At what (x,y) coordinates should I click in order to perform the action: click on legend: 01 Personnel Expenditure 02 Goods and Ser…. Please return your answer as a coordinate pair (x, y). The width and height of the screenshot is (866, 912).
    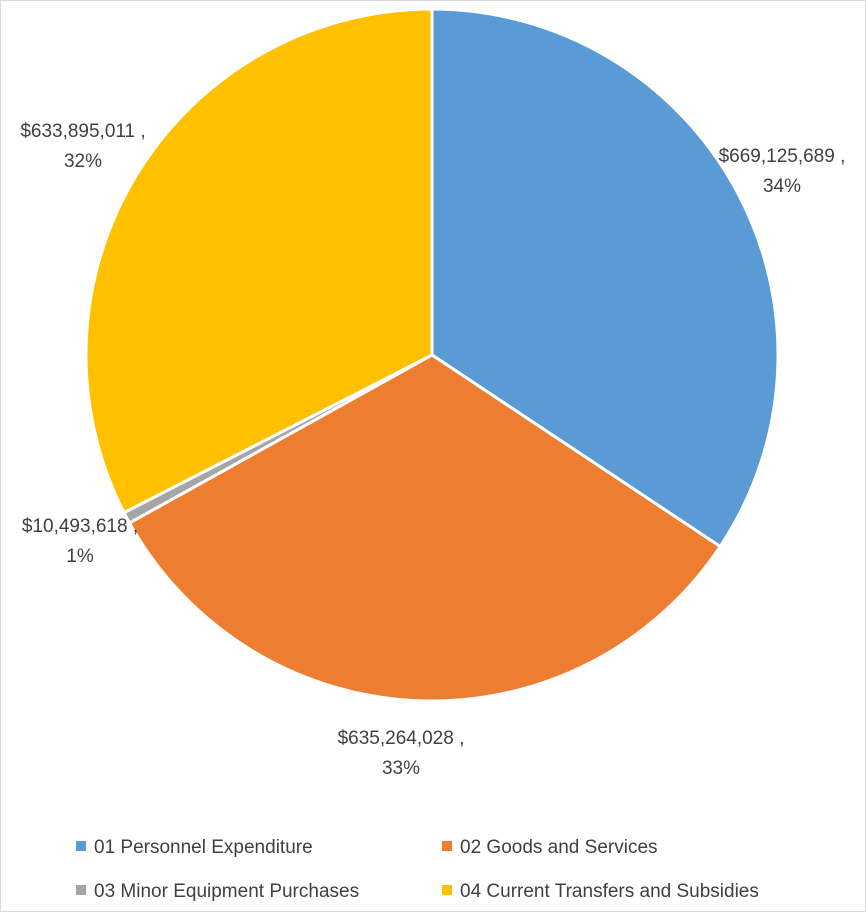
    Looking at the image, I should click on (417, 869).